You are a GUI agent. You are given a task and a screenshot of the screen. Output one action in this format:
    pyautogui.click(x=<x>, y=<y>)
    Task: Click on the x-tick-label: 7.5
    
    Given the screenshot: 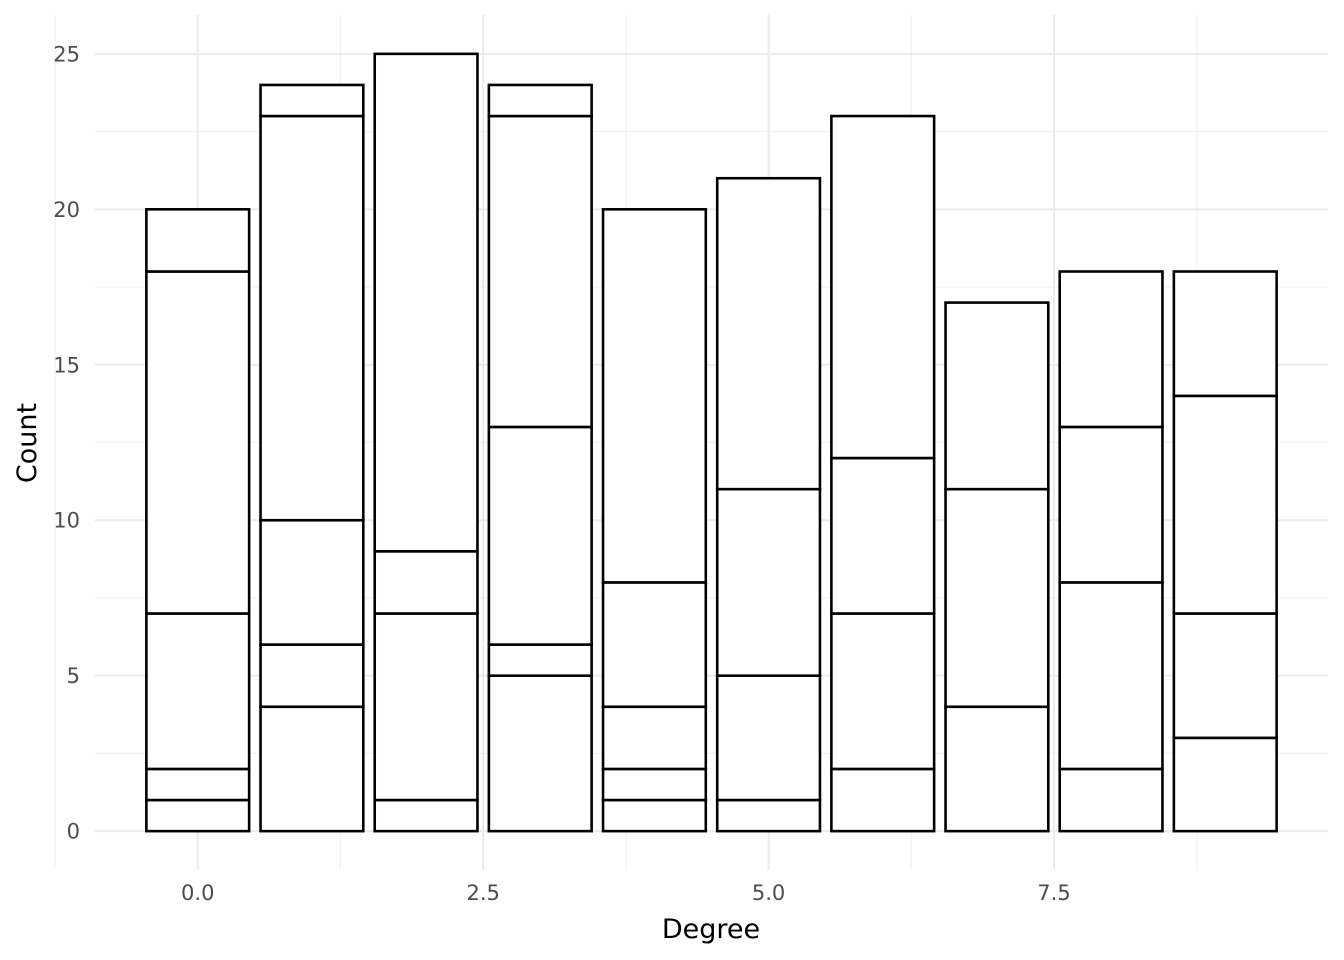 What is the action you would take?
    pyautogui.click(x=1053, y=893)
    